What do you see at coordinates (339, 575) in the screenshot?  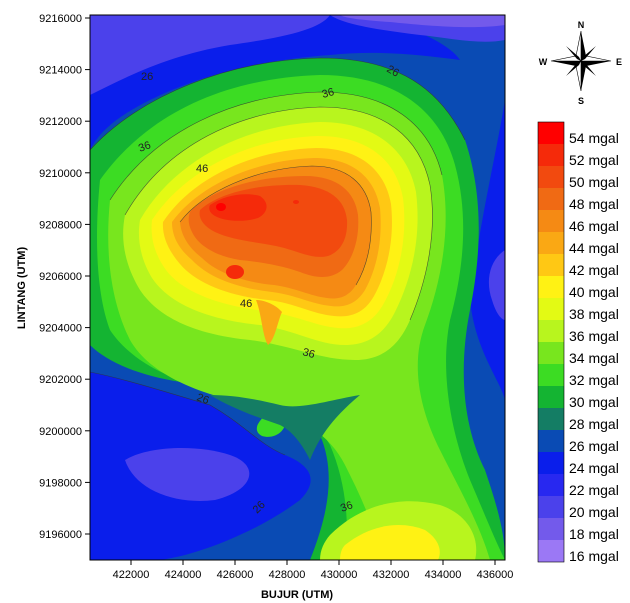 I see `x-tick-label: 430000` at bounding box center [339, 575].